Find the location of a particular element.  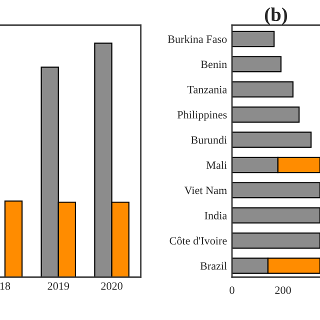

y-tick-label: Philippines is located at coordinates (202, 115).